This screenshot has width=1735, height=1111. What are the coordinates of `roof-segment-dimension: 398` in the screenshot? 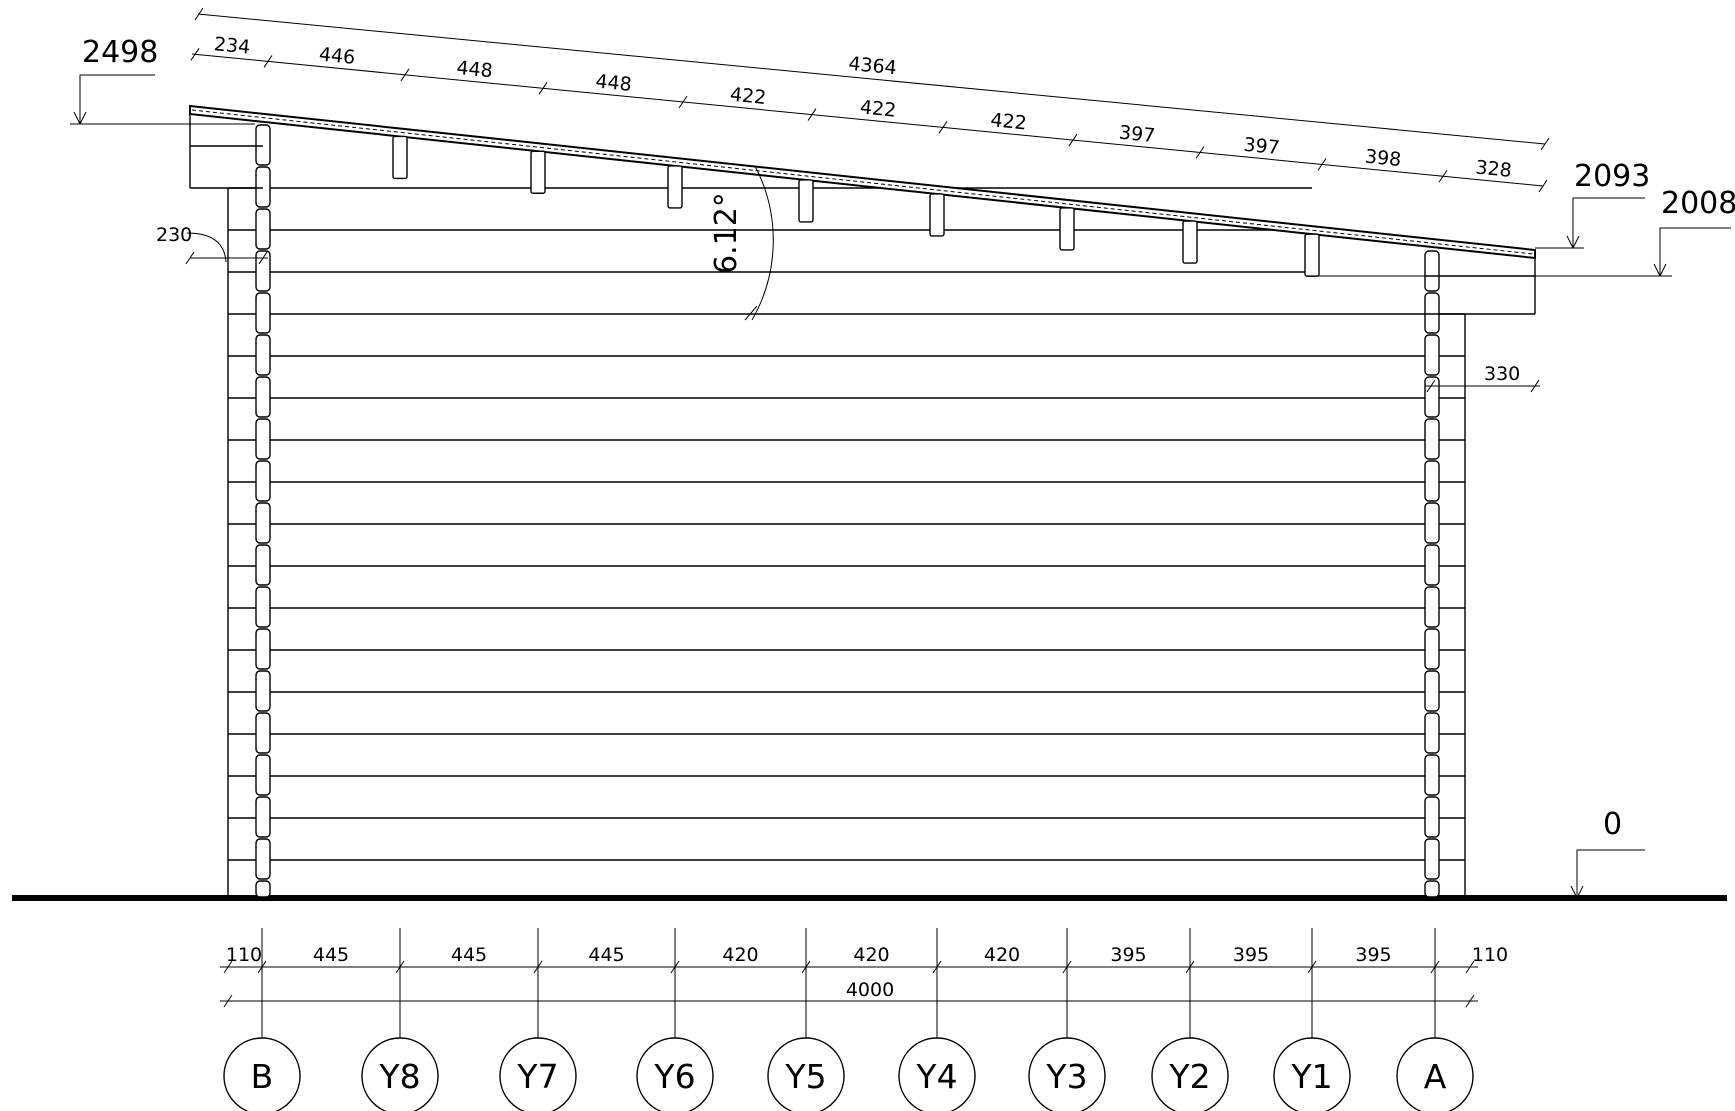 It's located at (1383, 158).